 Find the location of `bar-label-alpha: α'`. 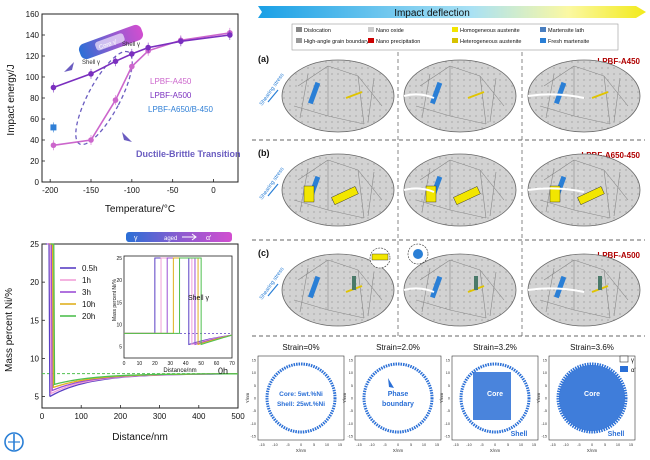

bar-label-alpha: α' is located at coordinates (208, 238).